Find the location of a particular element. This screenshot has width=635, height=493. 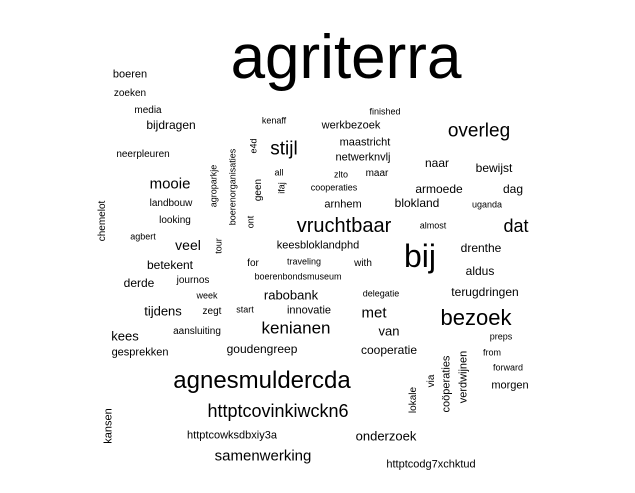

word-from: from is located at coordinates (492, 352).